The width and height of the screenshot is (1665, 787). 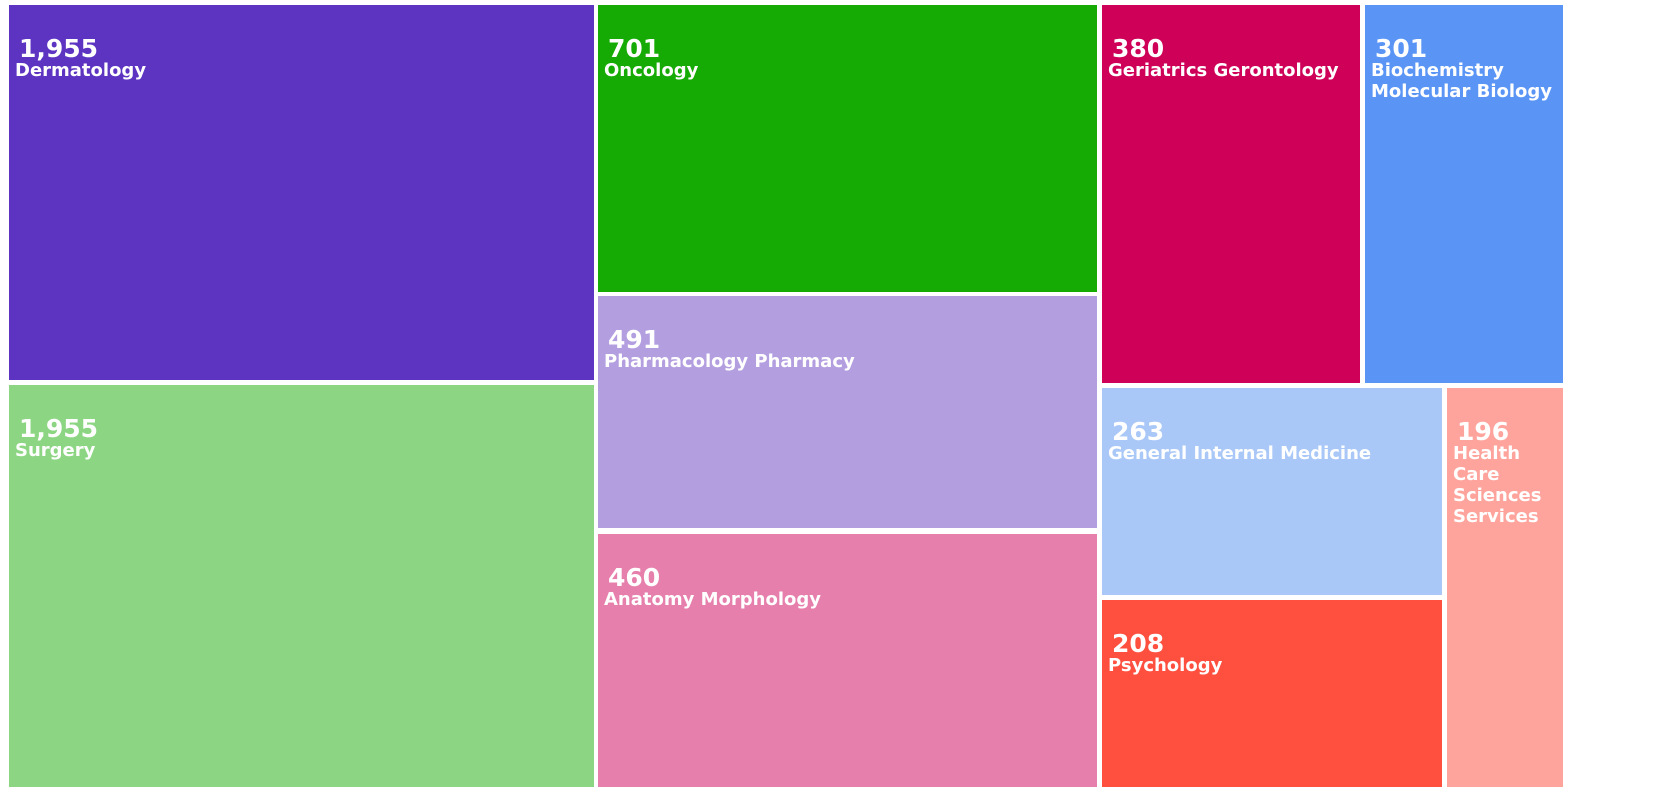 I want to click on treemap-tile-anatomy-morphology: 460 Anatomy Morphology, so click(x=847, y=660).